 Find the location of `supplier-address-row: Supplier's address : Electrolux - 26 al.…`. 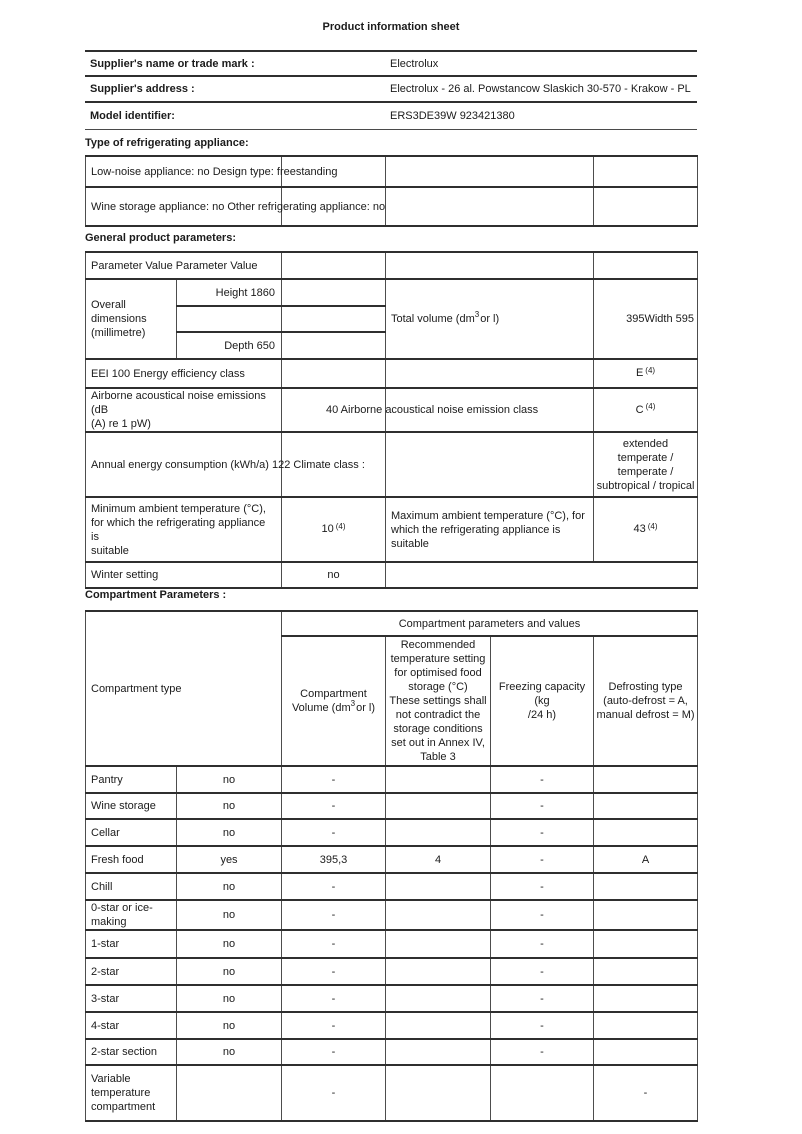

supplier-address-row: Supplier's address : Electrolux - 26 al.… is located at coordinates (391, 89).